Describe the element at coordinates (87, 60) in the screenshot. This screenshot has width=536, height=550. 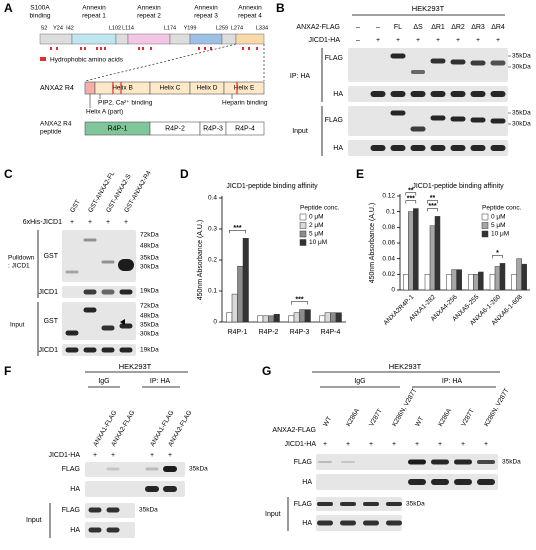
I see `legend-text: Hydrophobic amino acids` at that location.